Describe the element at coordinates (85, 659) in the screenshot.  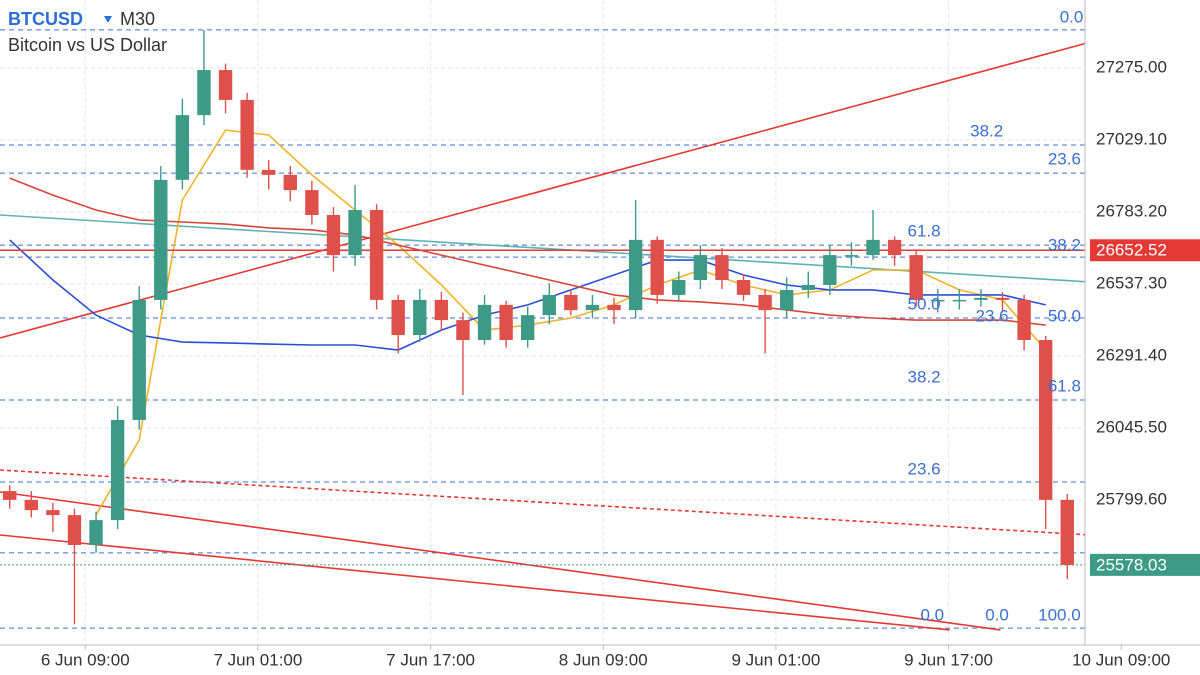
I see `x-tick-label: 6 Jun 09:00` at that location.